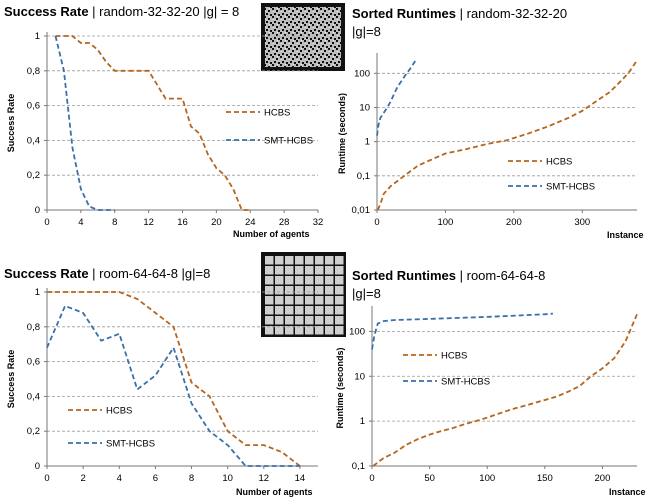  What do you see at coordinates (448, 275) in the screenshot?
I see `chart-title: Sorted Runtimes | room-64-64-8` at bounding box center [448, 275].